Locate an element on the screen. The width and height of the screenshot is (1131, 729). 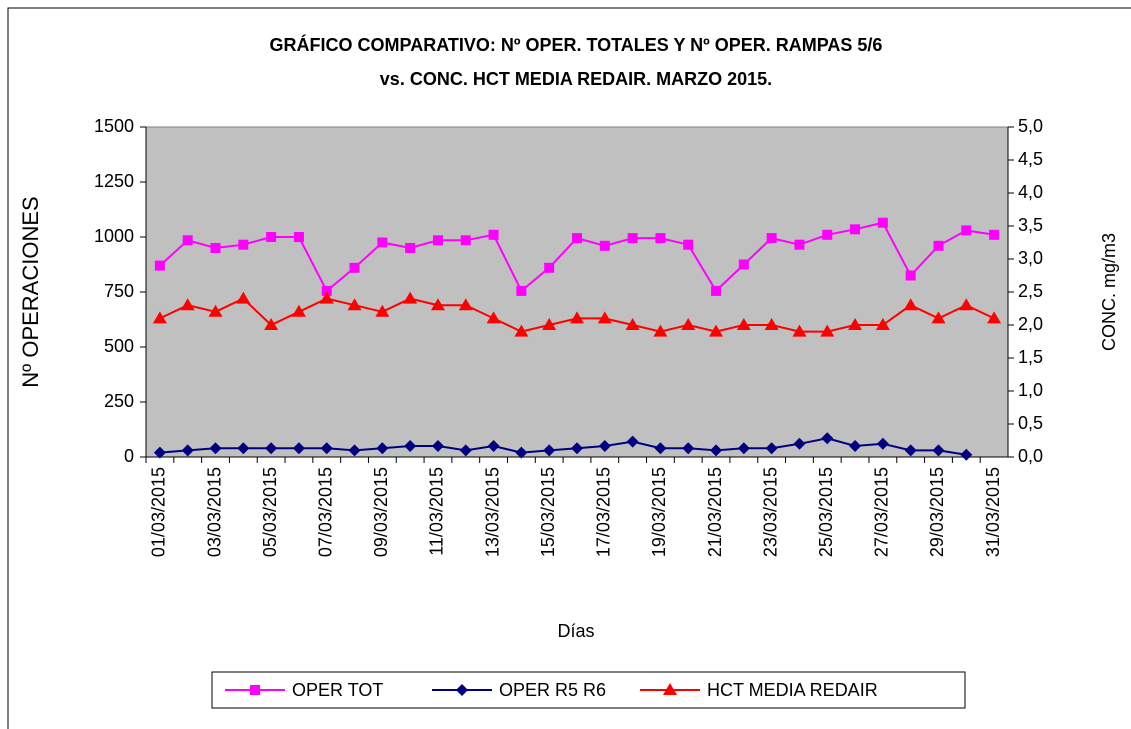
x-tick-label: 25/03/2015 is located at coordinates (826, 512).